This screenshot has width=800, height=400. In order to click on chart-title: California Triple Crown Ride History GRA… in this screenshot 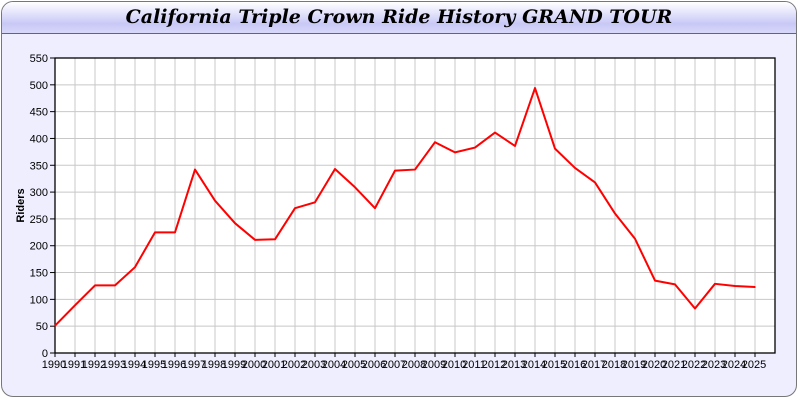, I will do `click(399, 17)`.